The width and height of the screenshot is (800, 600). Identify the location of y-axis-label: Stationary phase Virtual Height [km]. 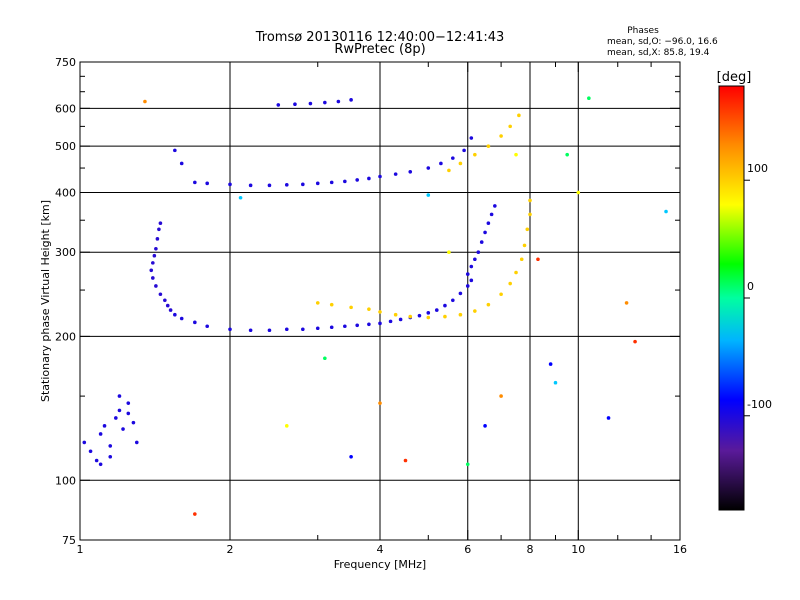
(45, 301).